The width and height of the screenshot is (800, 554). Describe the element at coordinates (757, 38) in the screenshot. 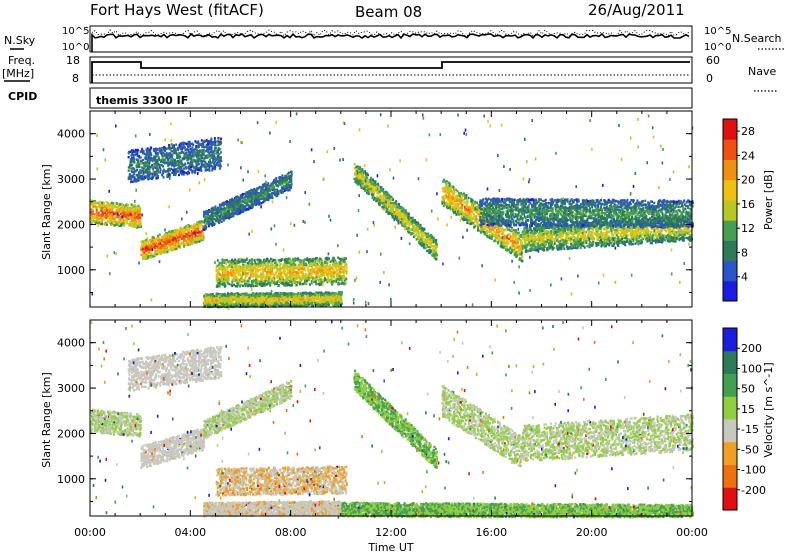

I see `nsearch-label: N.Search` at that location.